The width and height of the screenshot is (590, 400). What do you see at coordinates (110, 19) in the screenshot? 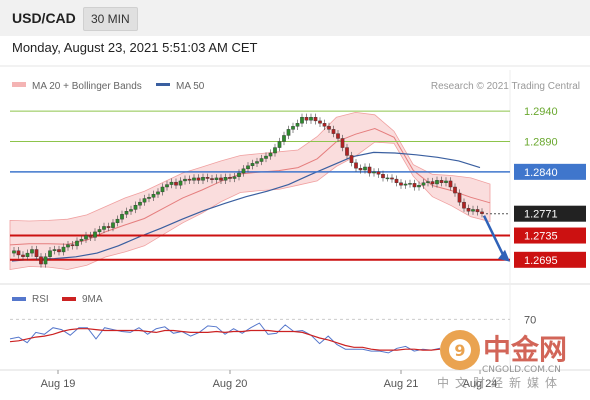
I see `timeframe-badge: 30 MIN` at bounding box center [110, 19].